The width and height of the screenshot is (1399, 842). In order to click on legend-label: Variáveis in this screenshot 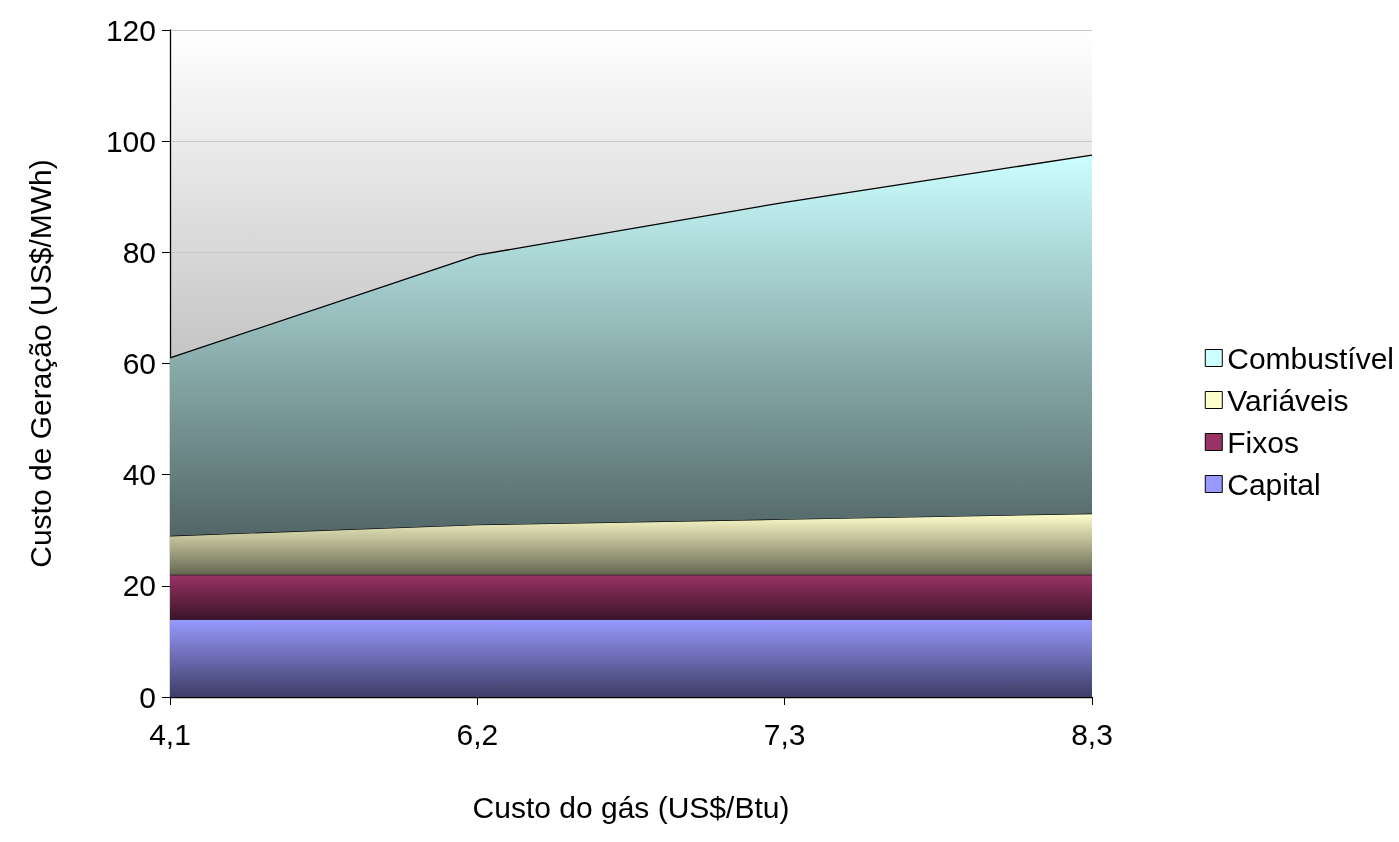, I will do `click(1288, 400)`.